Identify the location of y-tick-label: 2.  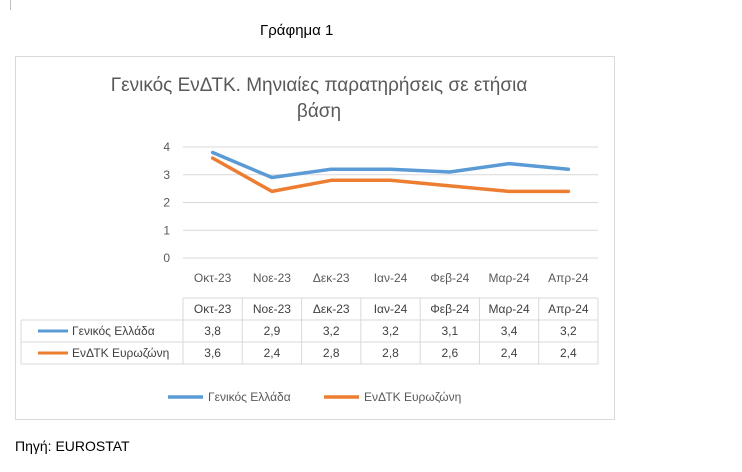
(166, 203).